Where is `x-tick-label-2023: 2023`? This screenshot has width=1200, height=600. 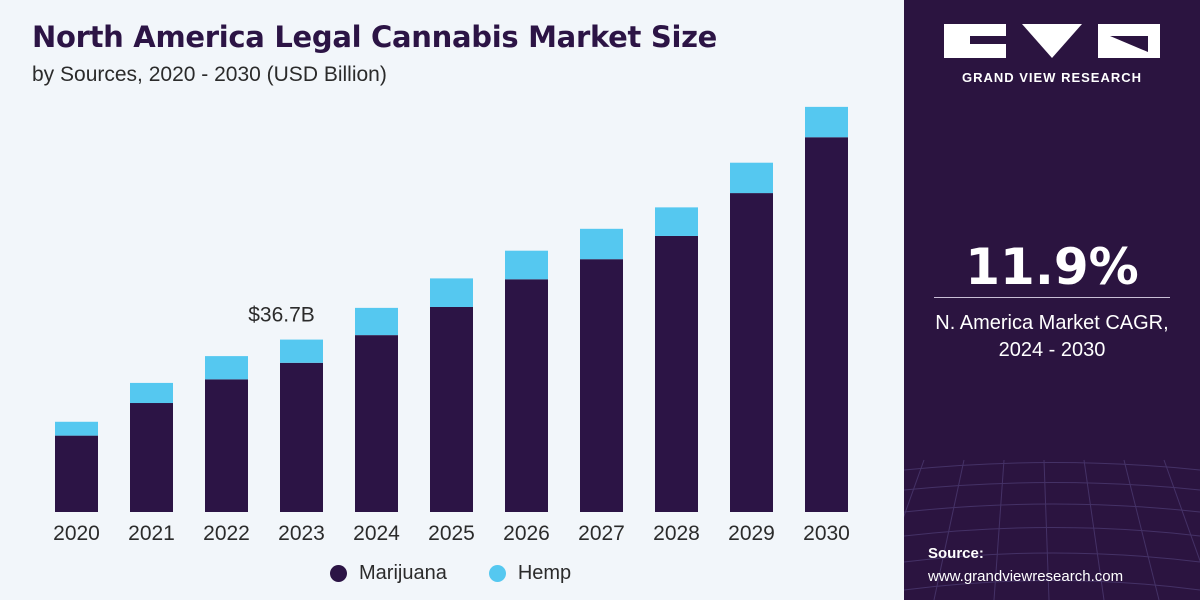 x-tick-label-2023: 2023 is located at coordinates (301, 533).